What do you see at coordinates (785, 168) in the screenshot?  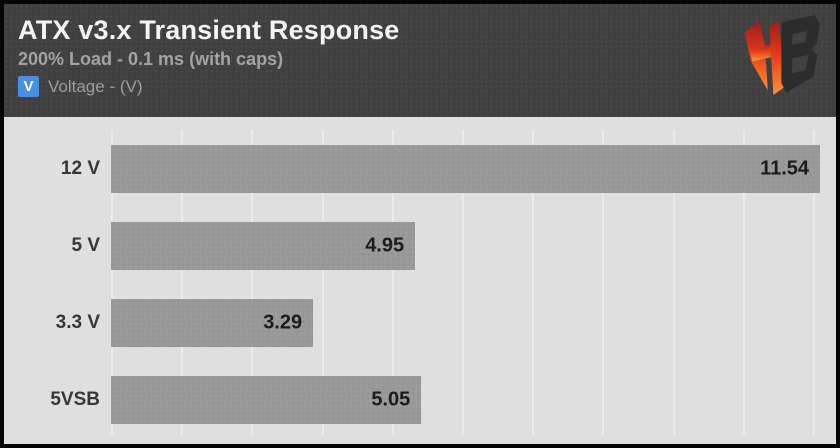 I see `value-label: 11.54` at bounding box center [785, 168].